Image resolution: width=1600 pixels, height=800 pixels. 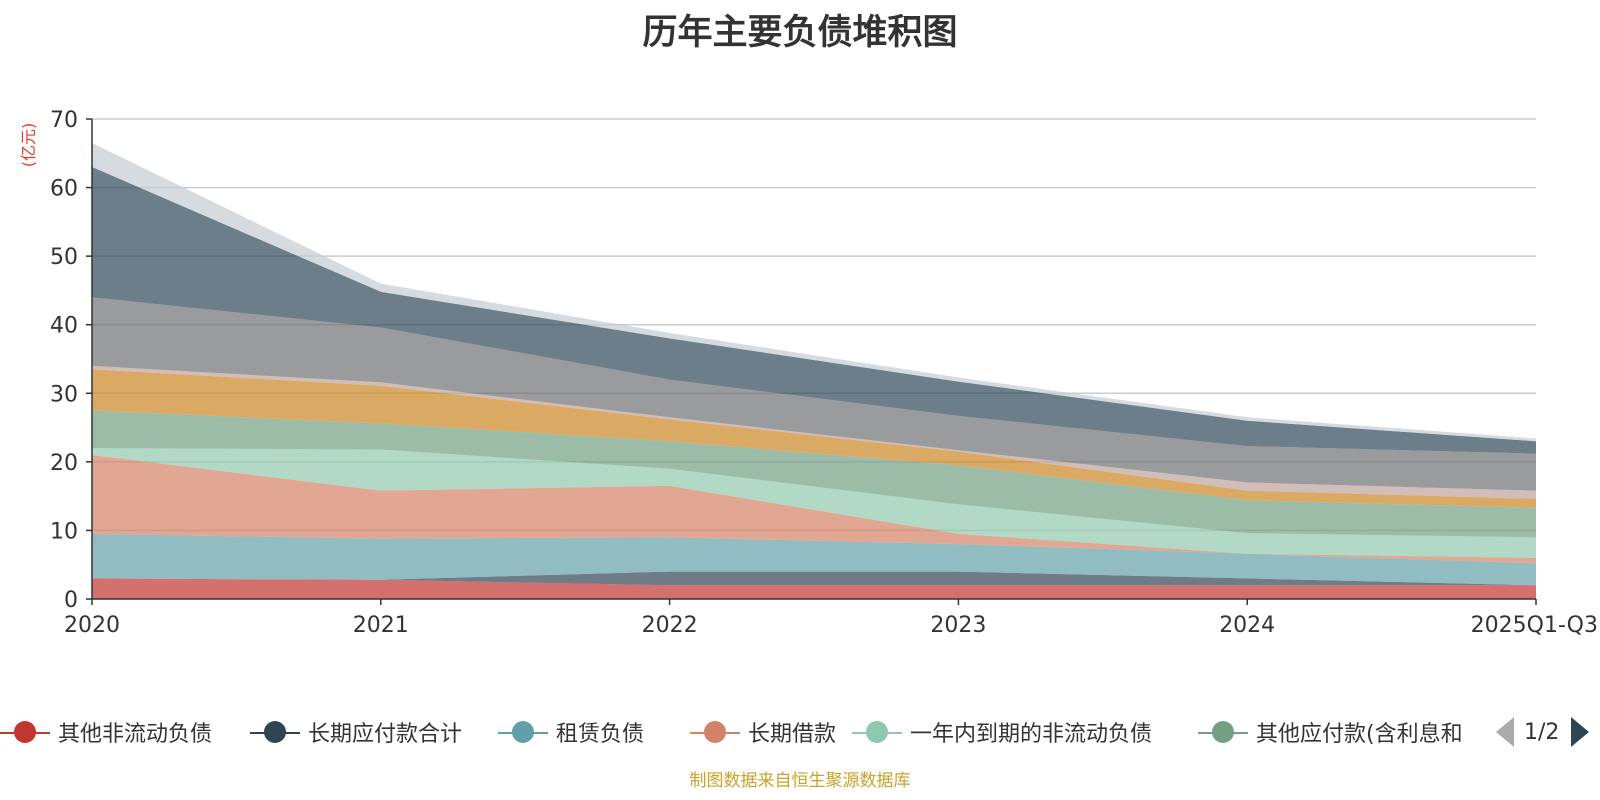 I want to click on x-tick-label: 2024, so click(x=1247, y=625).